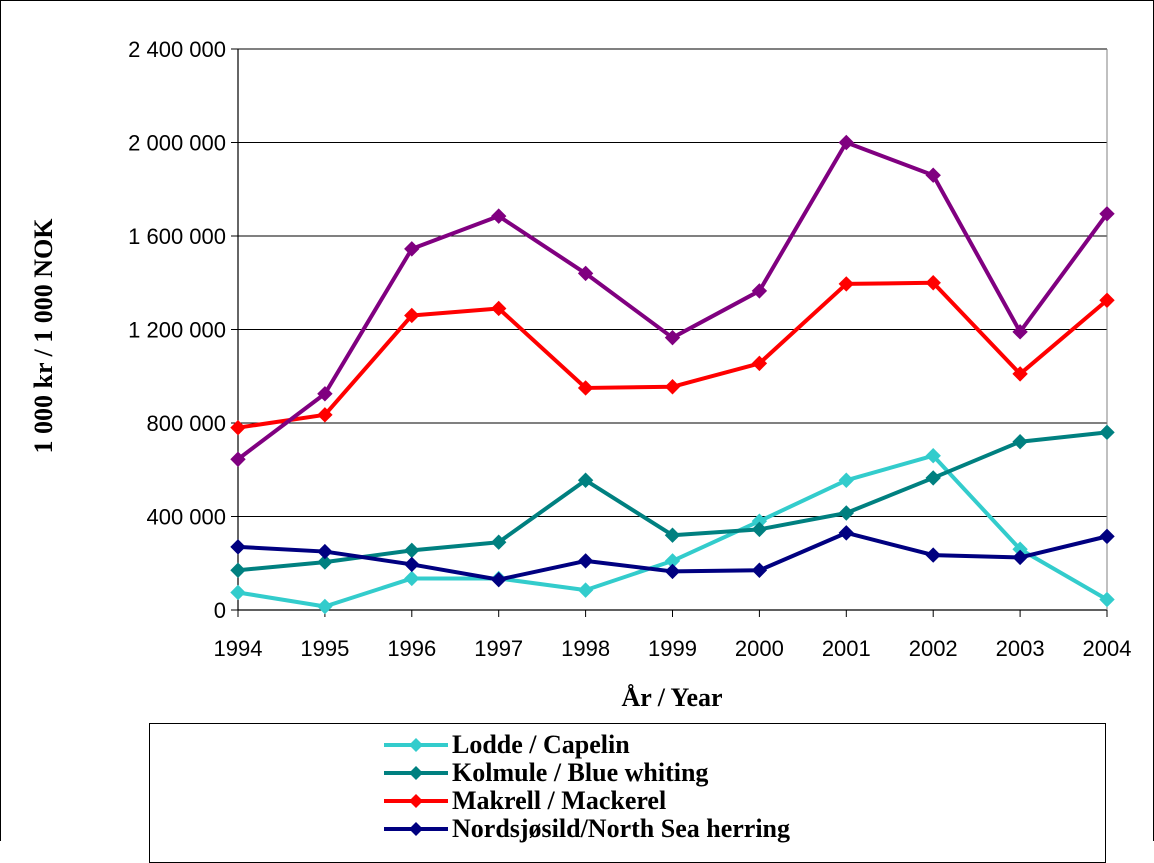  What do you see at coordinates (238, 648) in the screenshot?
I see `x-tick-label: 1994` at bounding box center [238, 648].